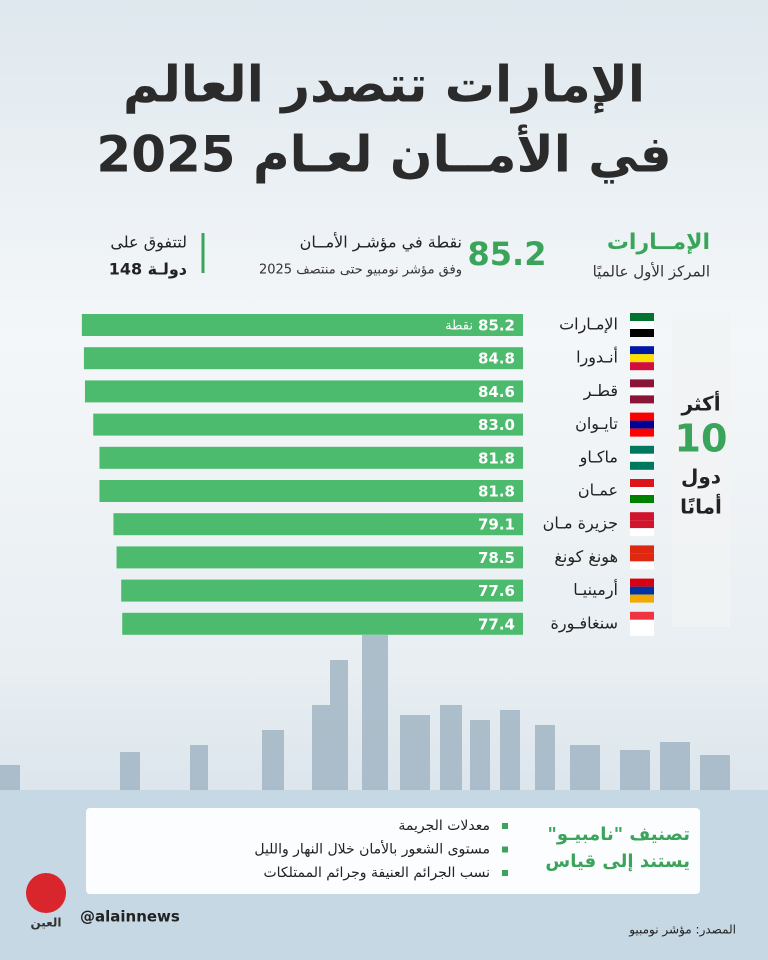 This screenshot has height=960, width=768. I want to click on country-name: ماكـاو, so click(598, 457).